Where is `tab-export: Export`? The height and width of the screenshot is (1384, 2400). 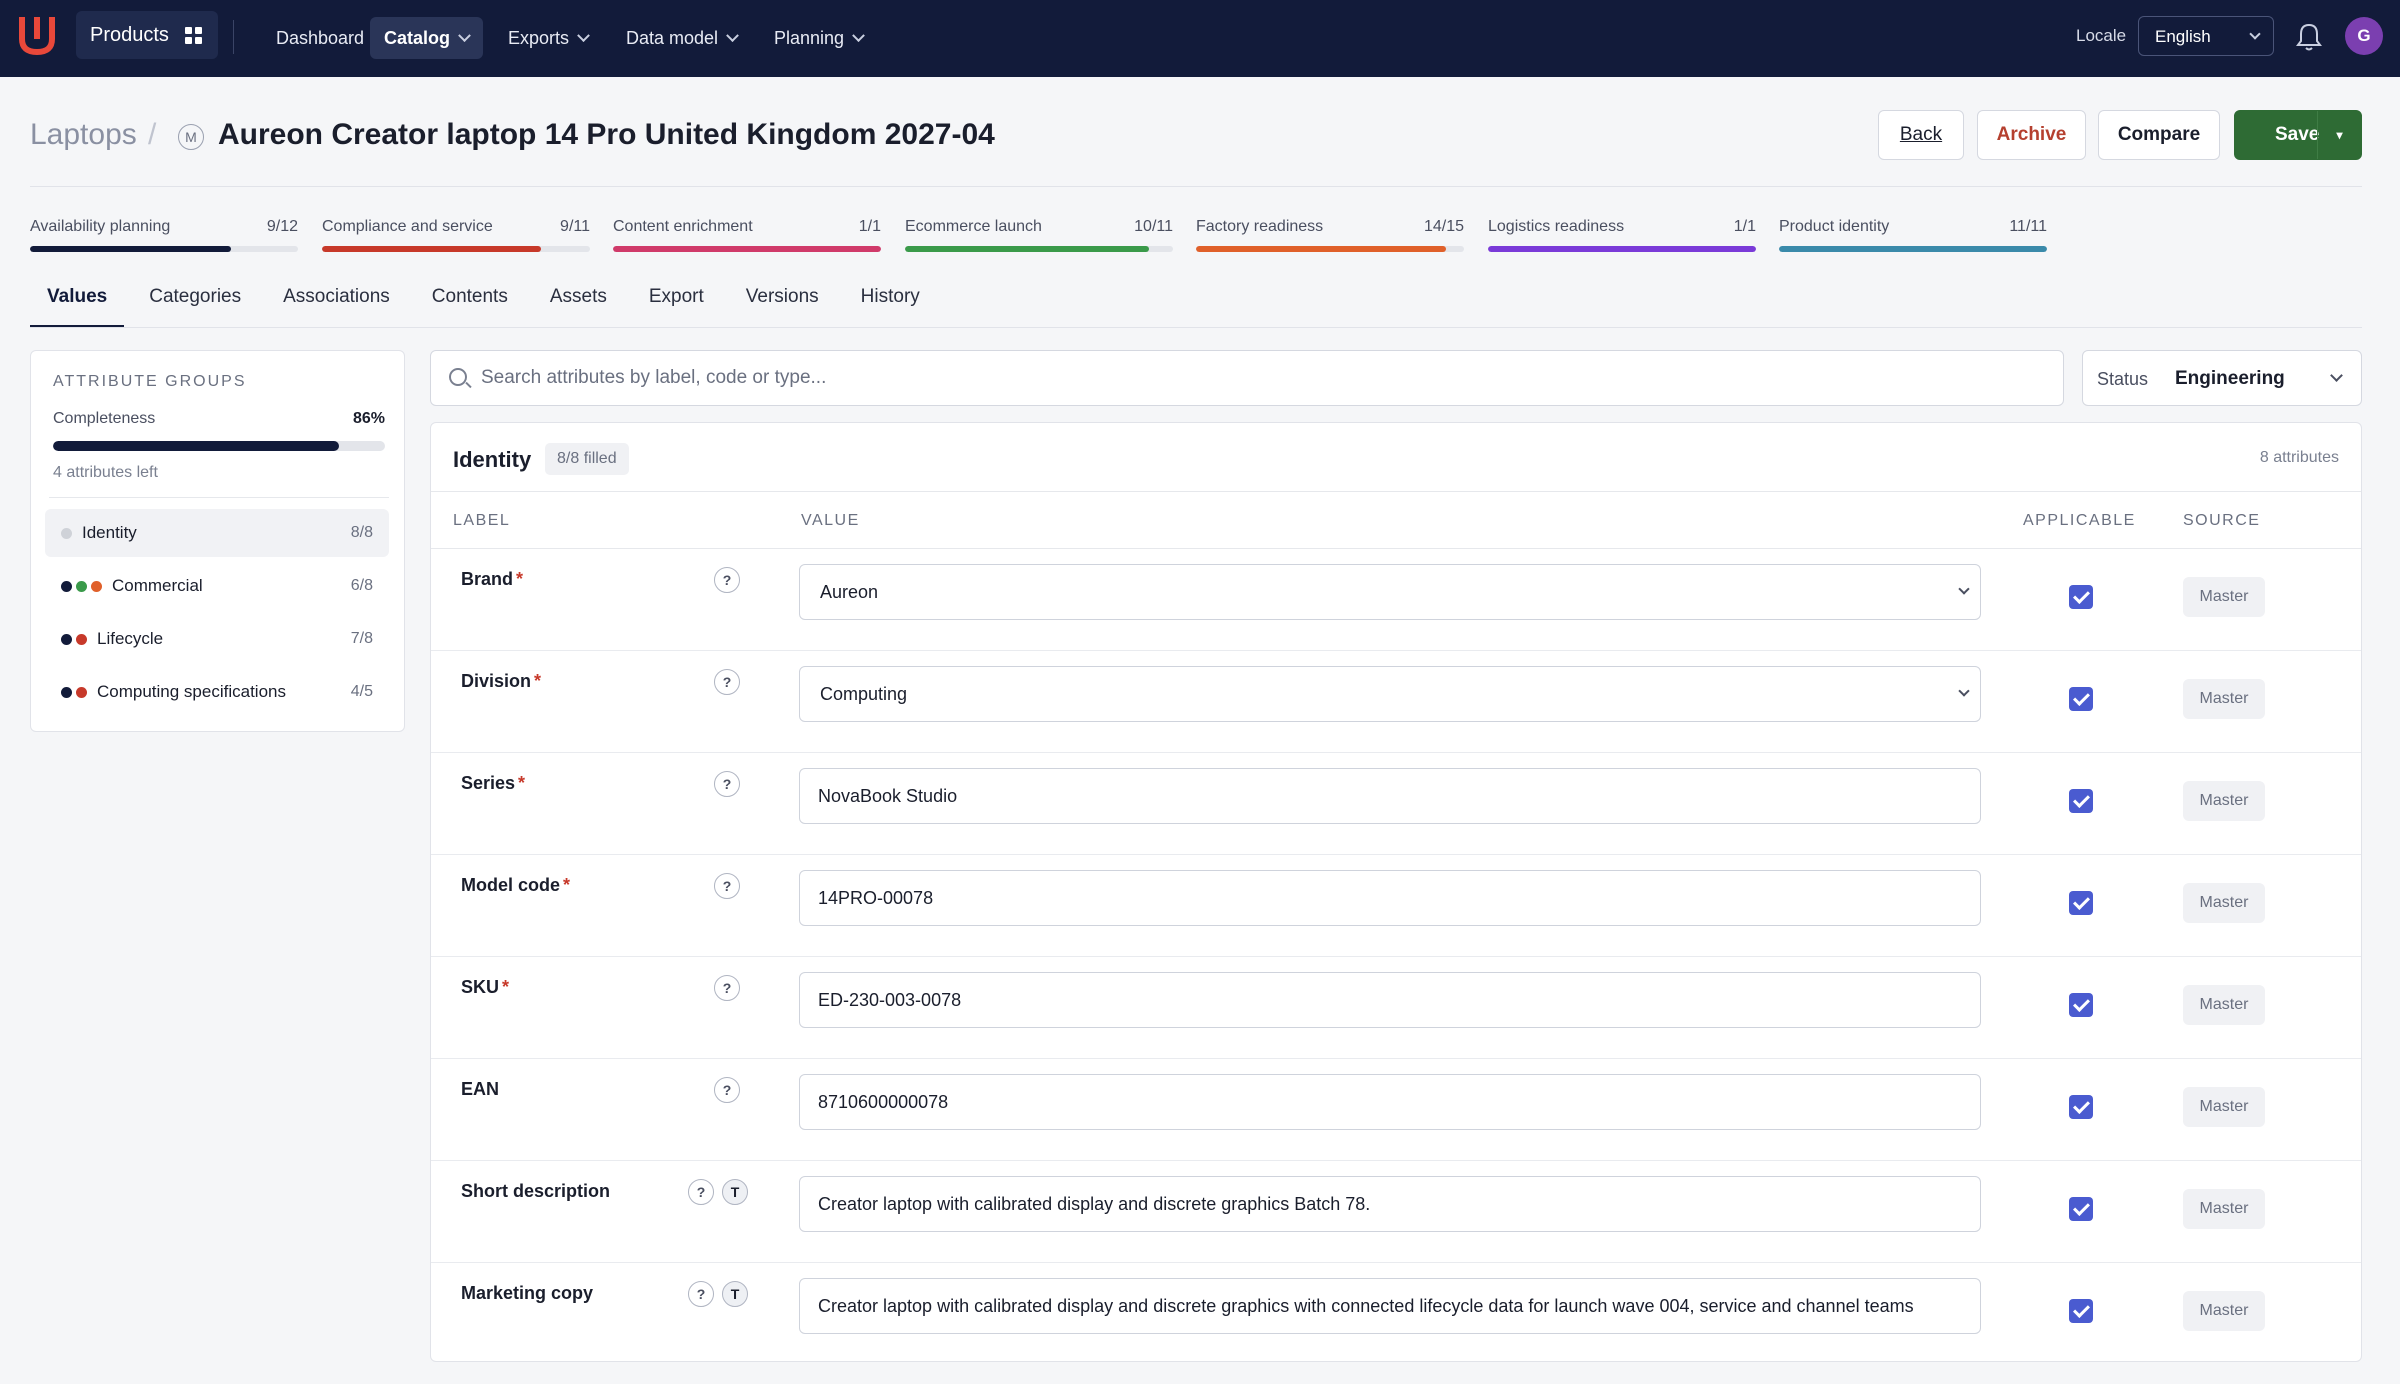
tab-export: Export is located at coordinates (676, 296).